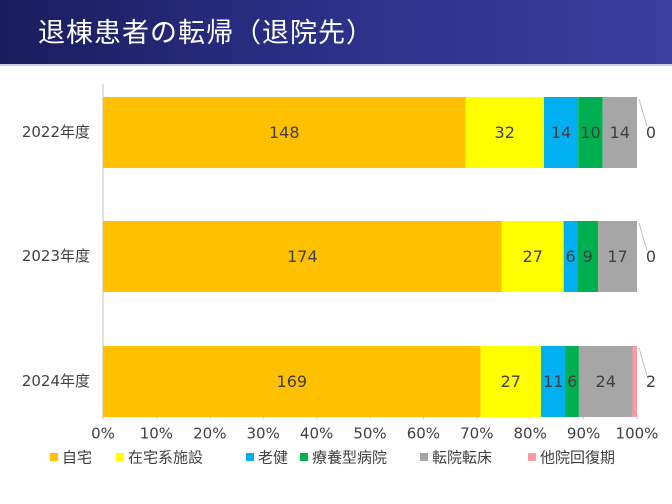  I want to click on legend-label: 療養型病院, so click(349, 458).